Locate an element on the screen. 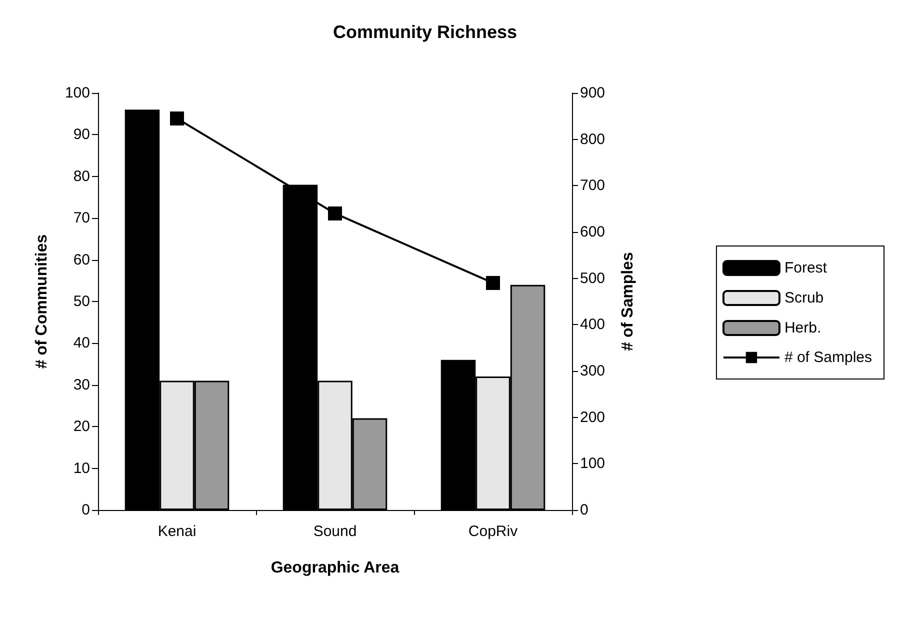 This screenshot has height=625, width=902. y-axis-title: # of Communities is located at coordinates (42, 301).